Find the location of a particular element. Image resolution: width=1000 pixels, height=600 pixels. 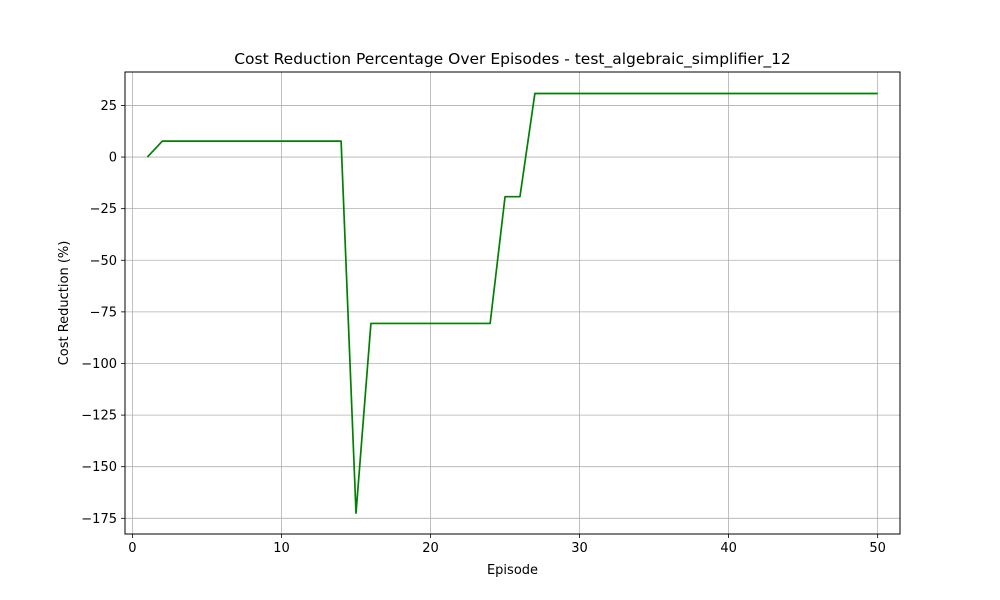

y-tick-label: −50 is located at coordinates (103, 261).